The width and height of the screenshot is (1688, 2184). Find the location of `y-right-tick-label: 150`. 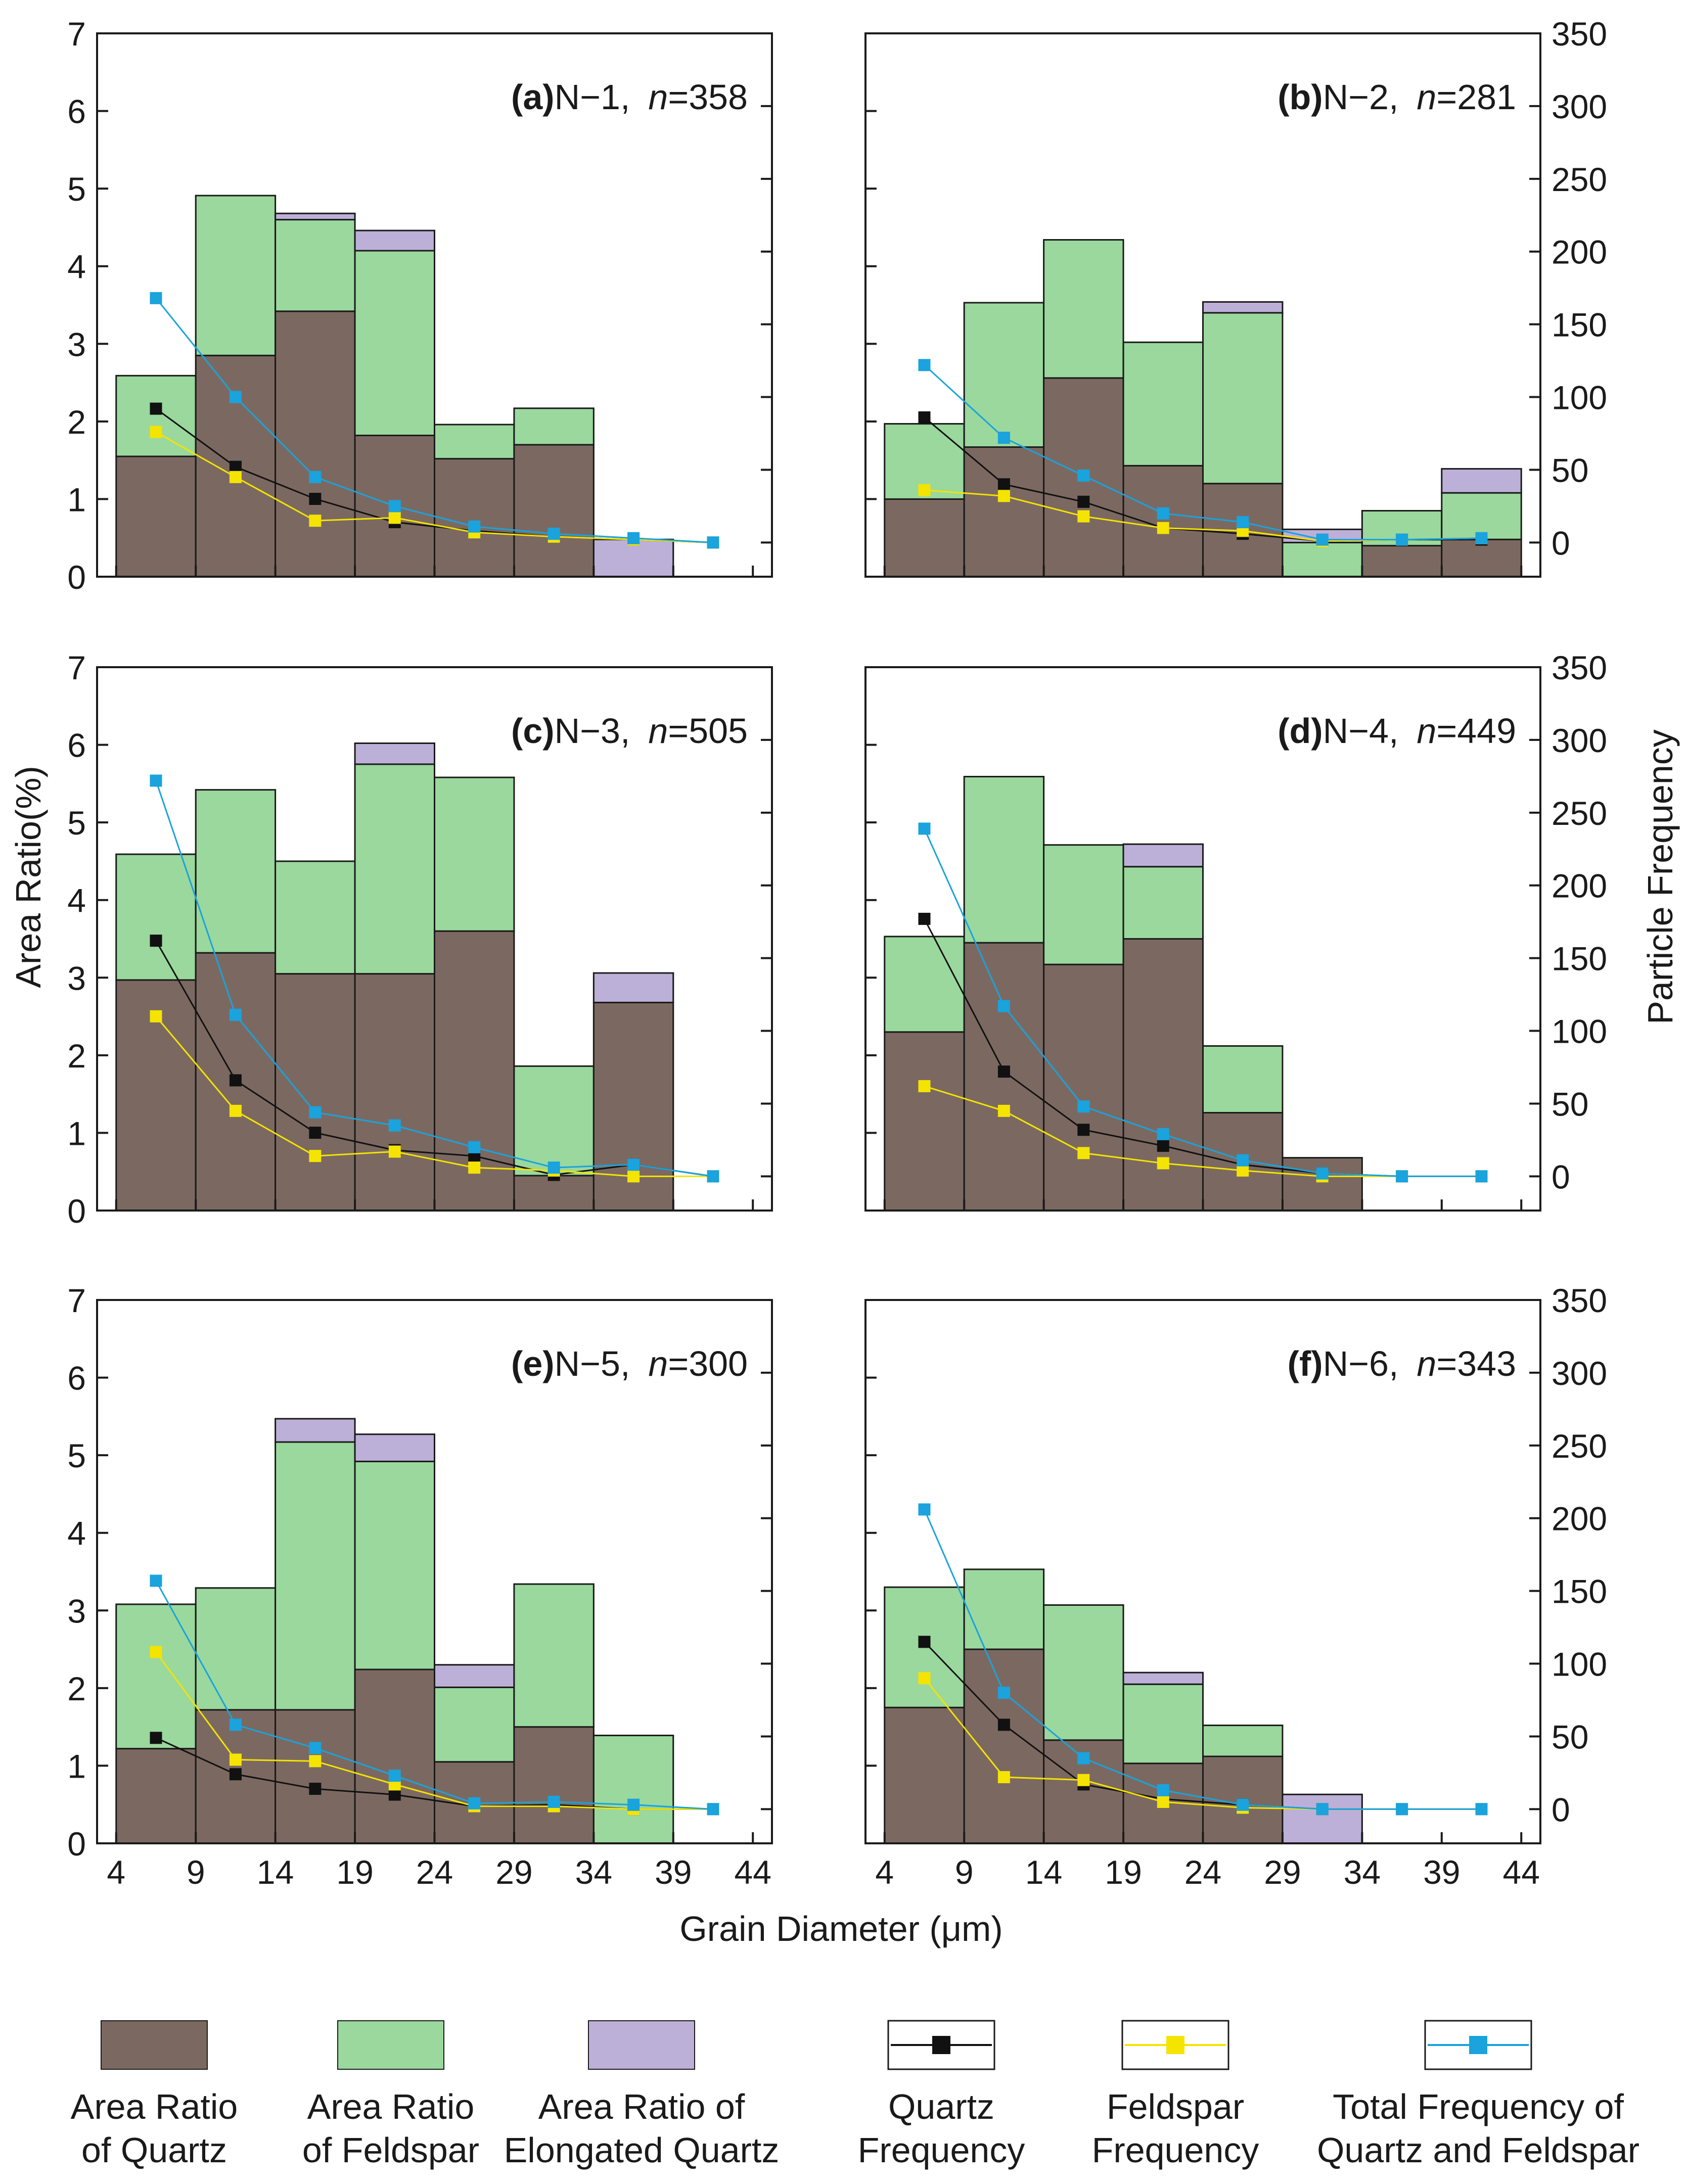

y-right-tick-label: 150 is located at coordinates (1579, 325).